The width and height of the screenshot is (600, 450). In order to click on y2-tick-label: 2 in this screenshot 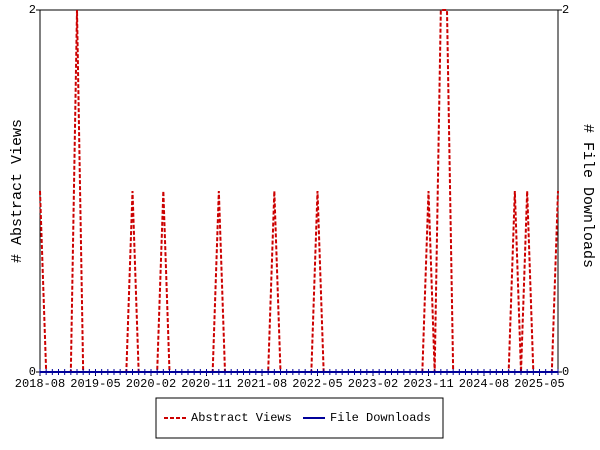, I will do `click(565, 10)`.